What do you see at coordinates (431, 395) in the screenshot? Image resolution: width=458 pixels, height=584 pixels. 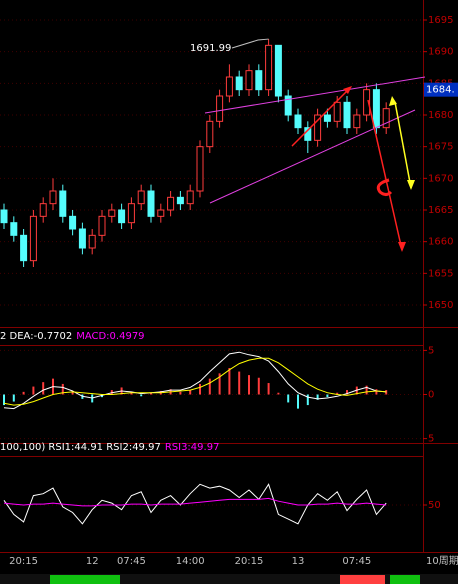 I see `y-tick-label: 0` at bounding box center [431, 395].